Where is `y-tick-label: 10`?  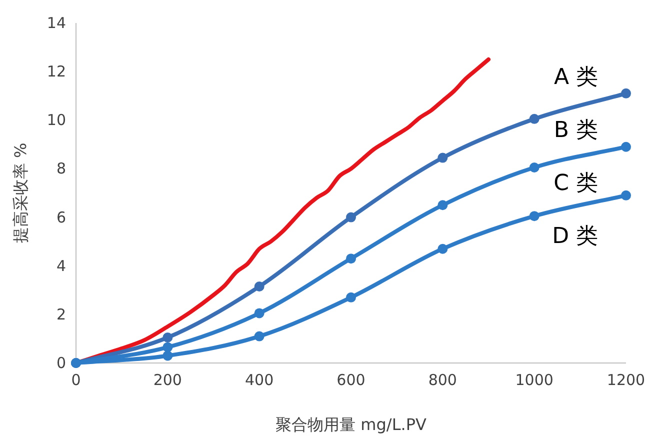
y-tick-label: 10 is located at coordinates (56, 120).